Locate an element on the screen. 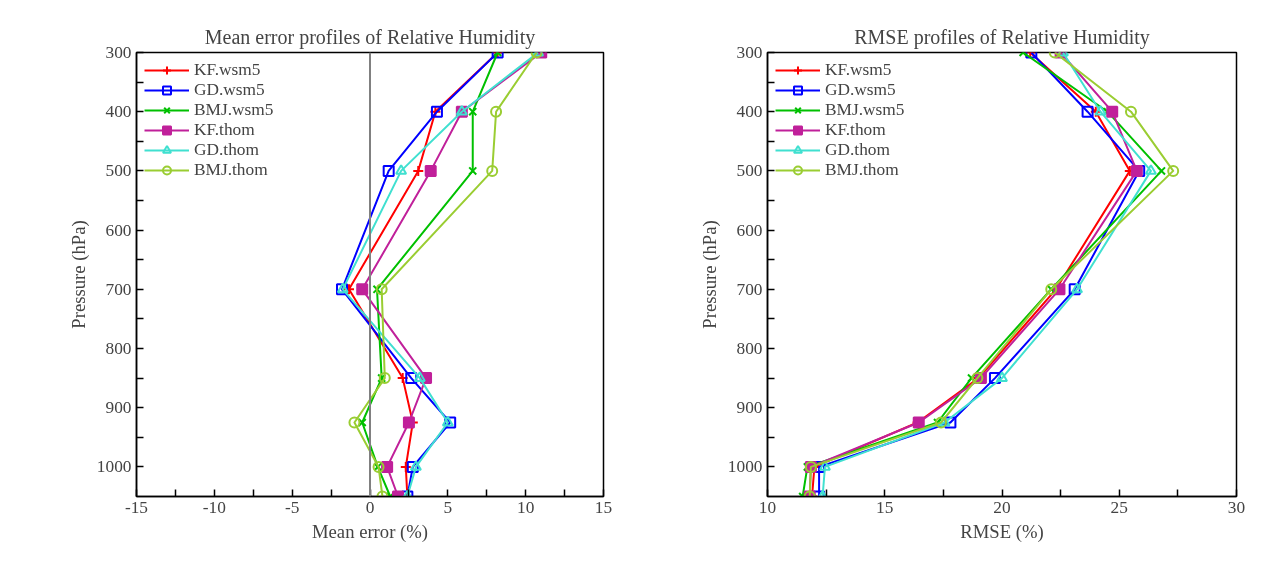 The height and width of the screenshot is (570, 1264). x-tick-label: -10 is located at coordinates (214, 507).